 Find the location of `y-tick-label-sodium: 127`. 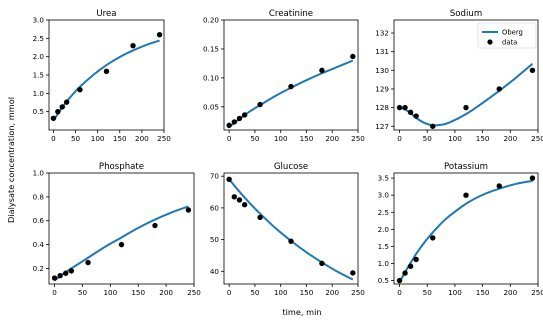

y-tick-label-sodium: 127 is located at coordinates (382, 126).